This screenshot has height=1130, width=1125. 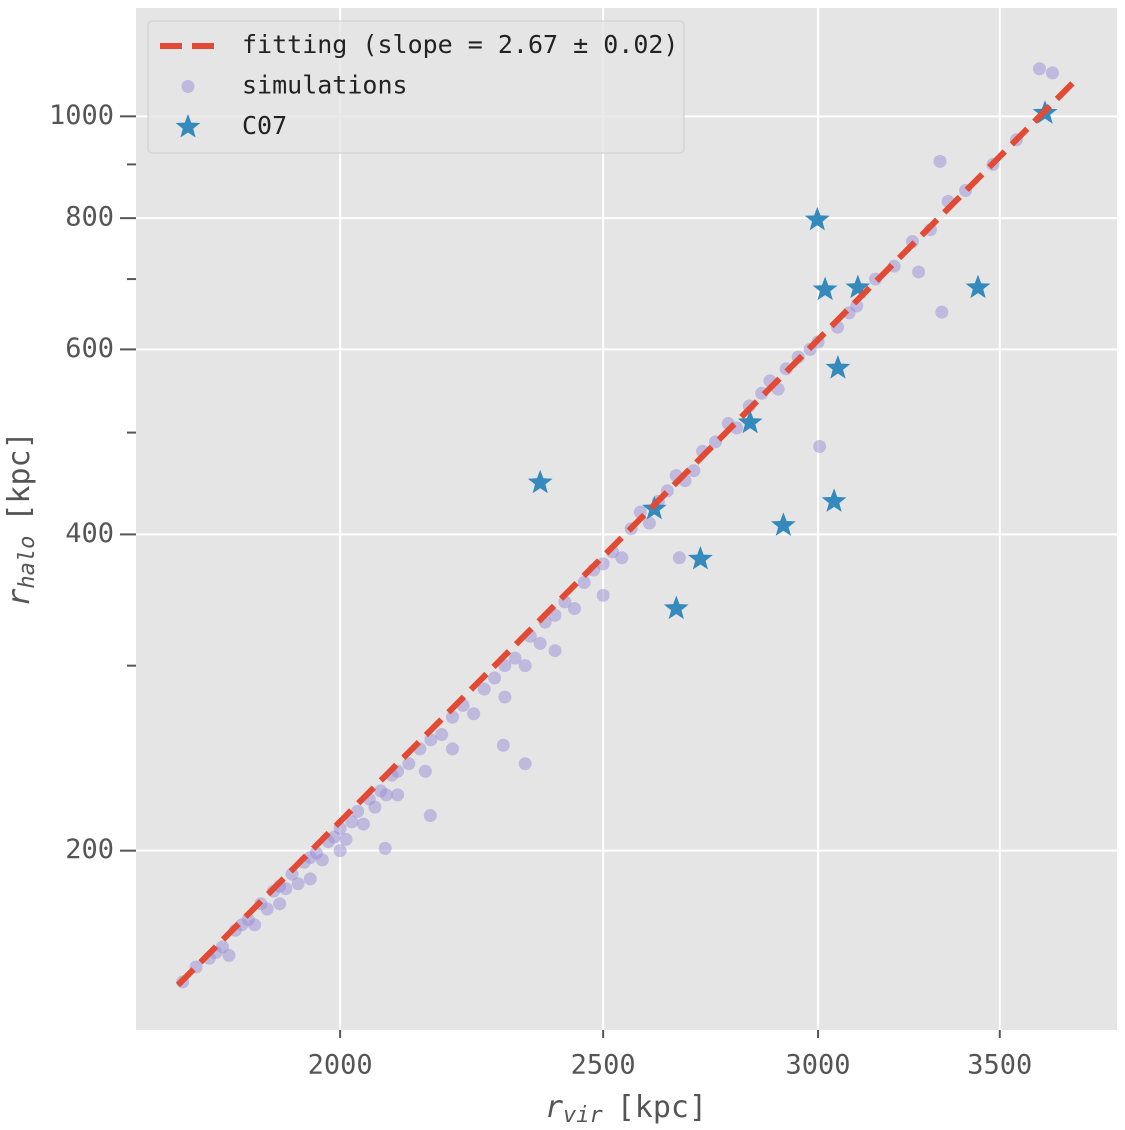 What do you see at coordinates (325, 85) in the screenshot?
I see `legend-label: simulations` at bounding box center [325, 85].